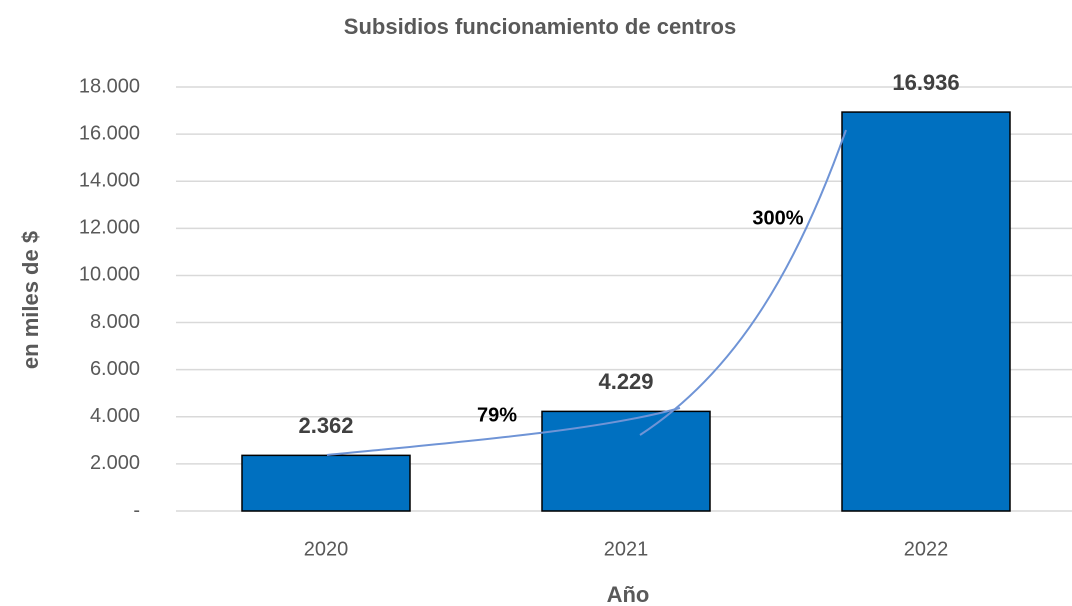 This screenshot has width=1072, height=606. Describe the element at coordinates (326, 549) in the screenshot. I see `x-tick-label: 2020` at that location.